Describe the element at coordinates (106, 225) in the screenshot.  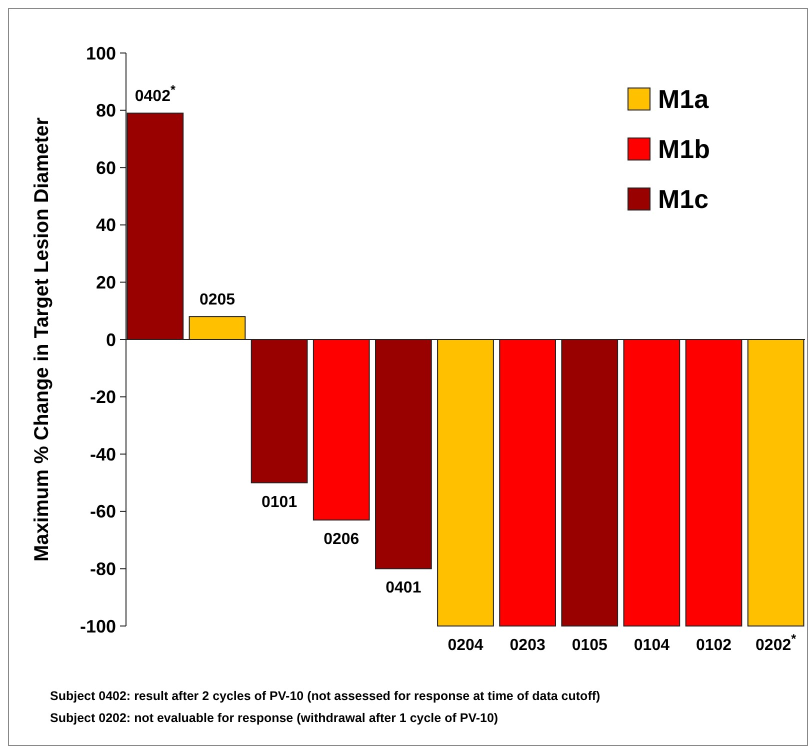
I see `y-tick-label: 40` at that location.